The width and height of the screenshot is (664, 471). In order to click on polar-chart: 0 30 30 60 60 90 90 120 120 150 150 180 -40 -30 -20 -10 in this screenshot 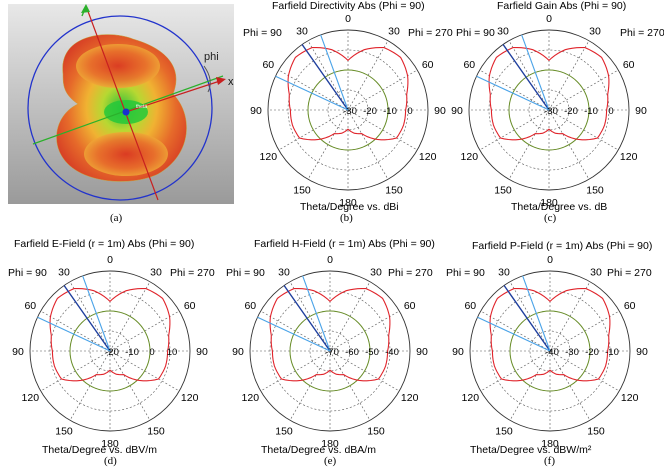, I will do `click(550, 352)`.